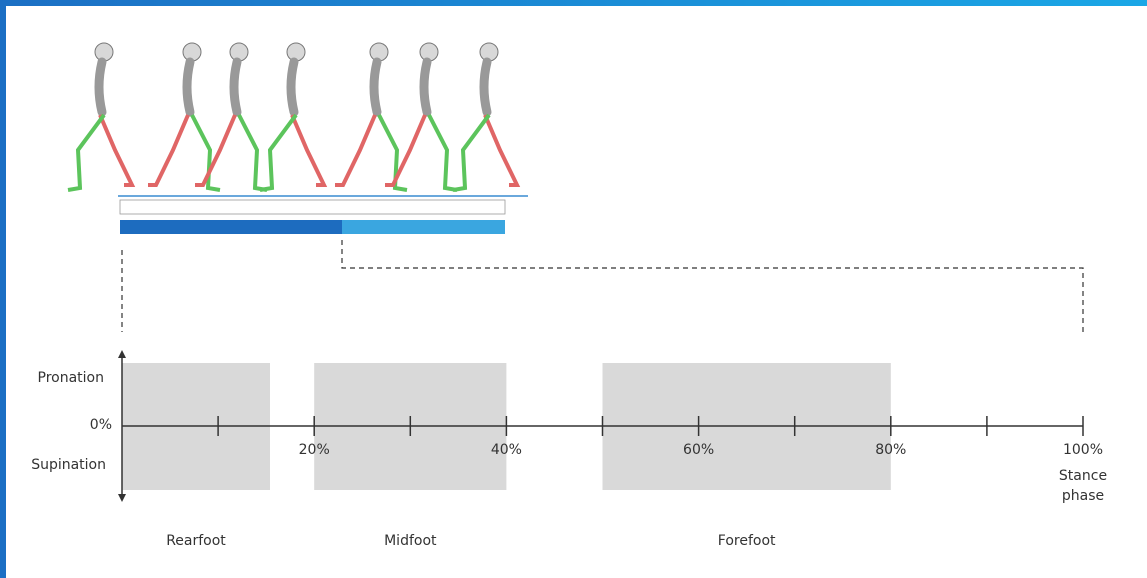 The height and width of the screenshot is (578, 1147). What do you see at coordinates (747, 541) in the screenshot?
I see `region-label: Forefoot` at bounding box center [747, 541].